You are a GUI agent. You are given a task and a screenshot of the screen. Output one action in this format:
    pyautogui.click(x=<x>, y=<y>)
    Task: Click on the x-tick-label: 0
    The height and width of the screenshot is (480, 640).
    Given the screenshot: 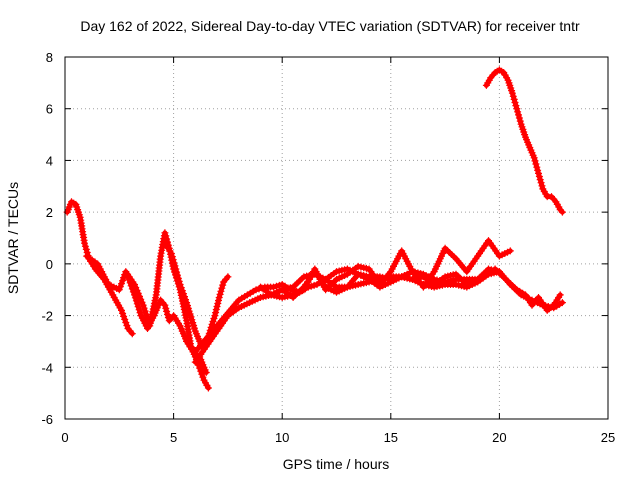 What is the action you would take?
    pyautogui.click(x=64, y=437)
    